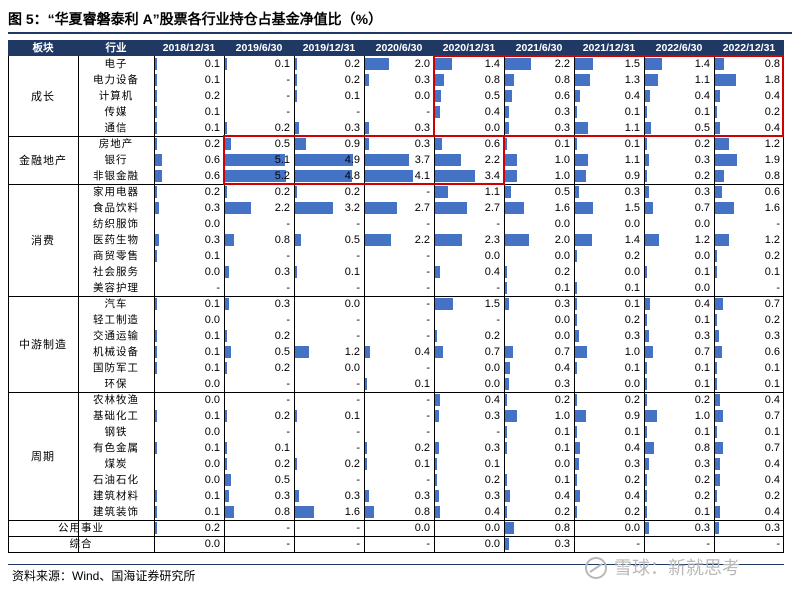  Describe the element at coordinates (609, 416) in the screenshot. I see `value-cell: 0.9` at that location.